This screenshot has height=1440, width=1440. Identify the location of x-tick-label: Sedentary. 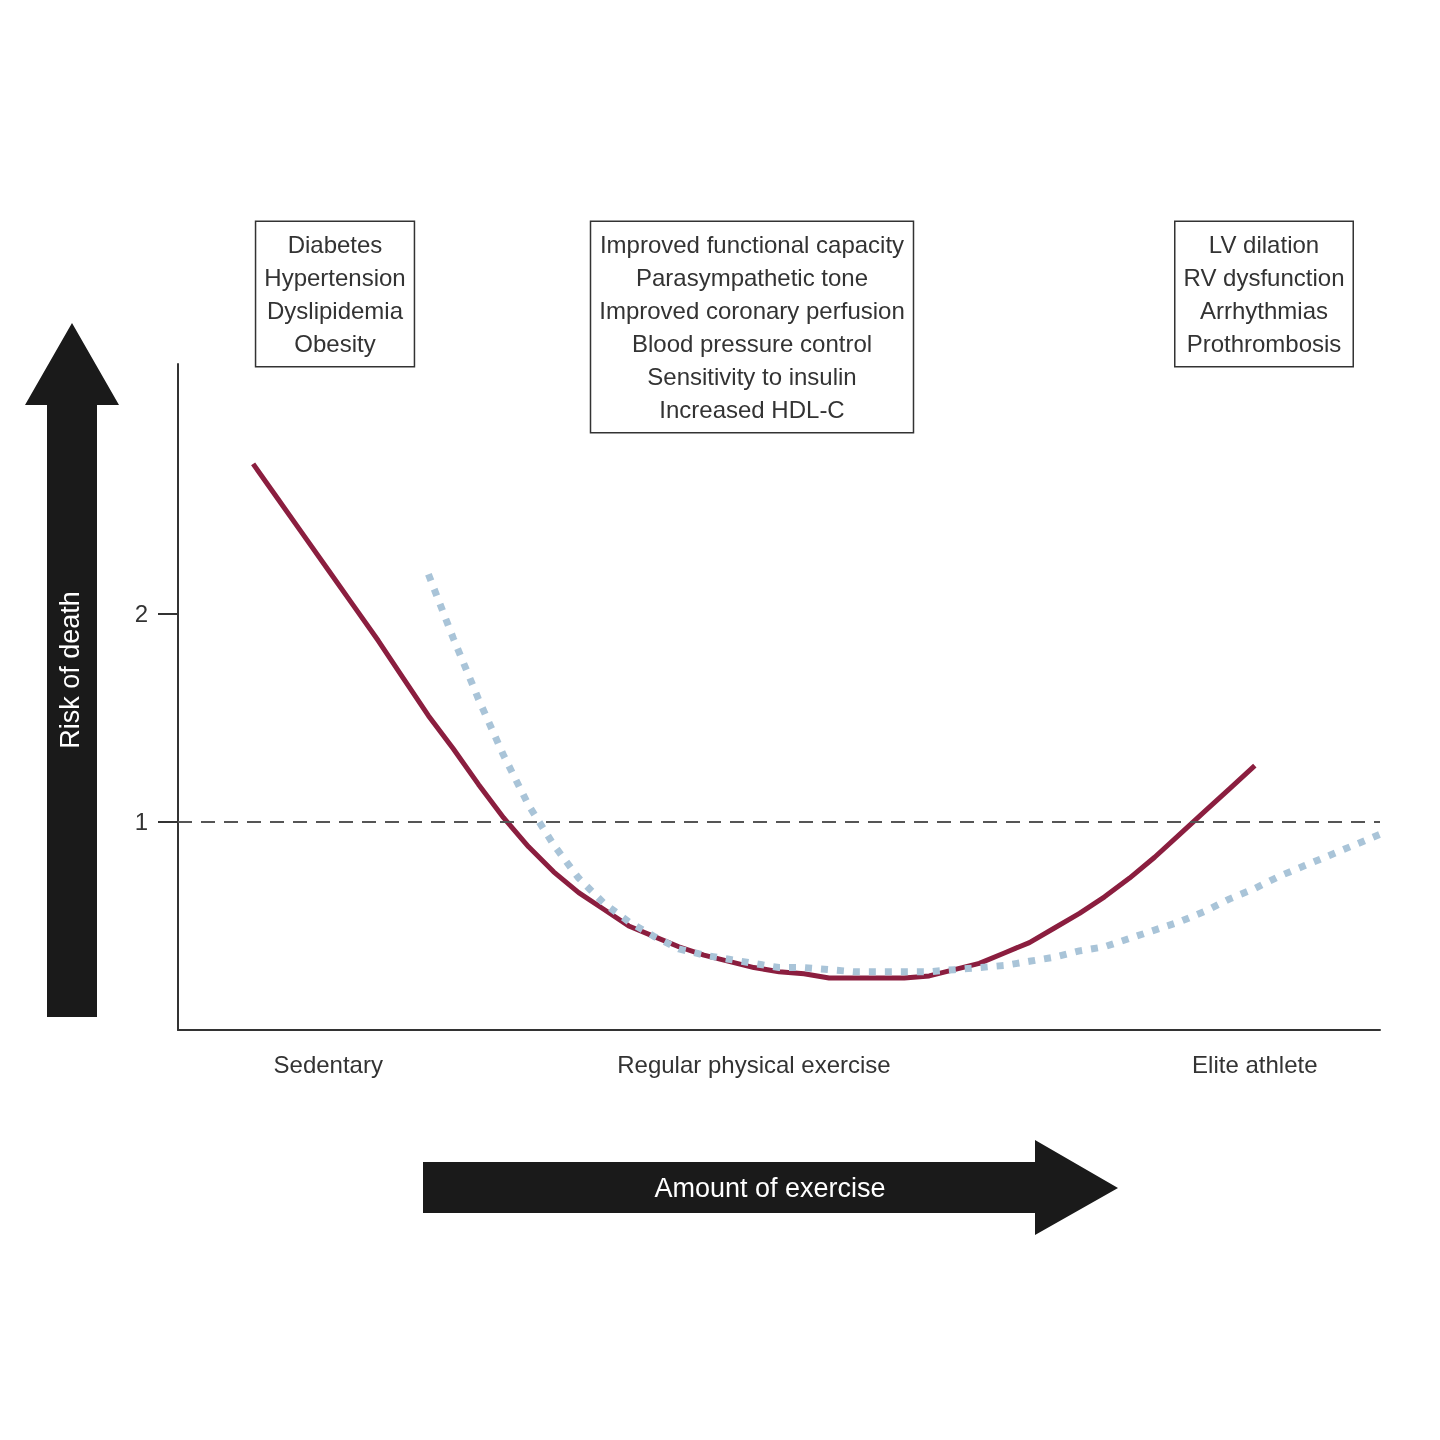
(328, 1064).